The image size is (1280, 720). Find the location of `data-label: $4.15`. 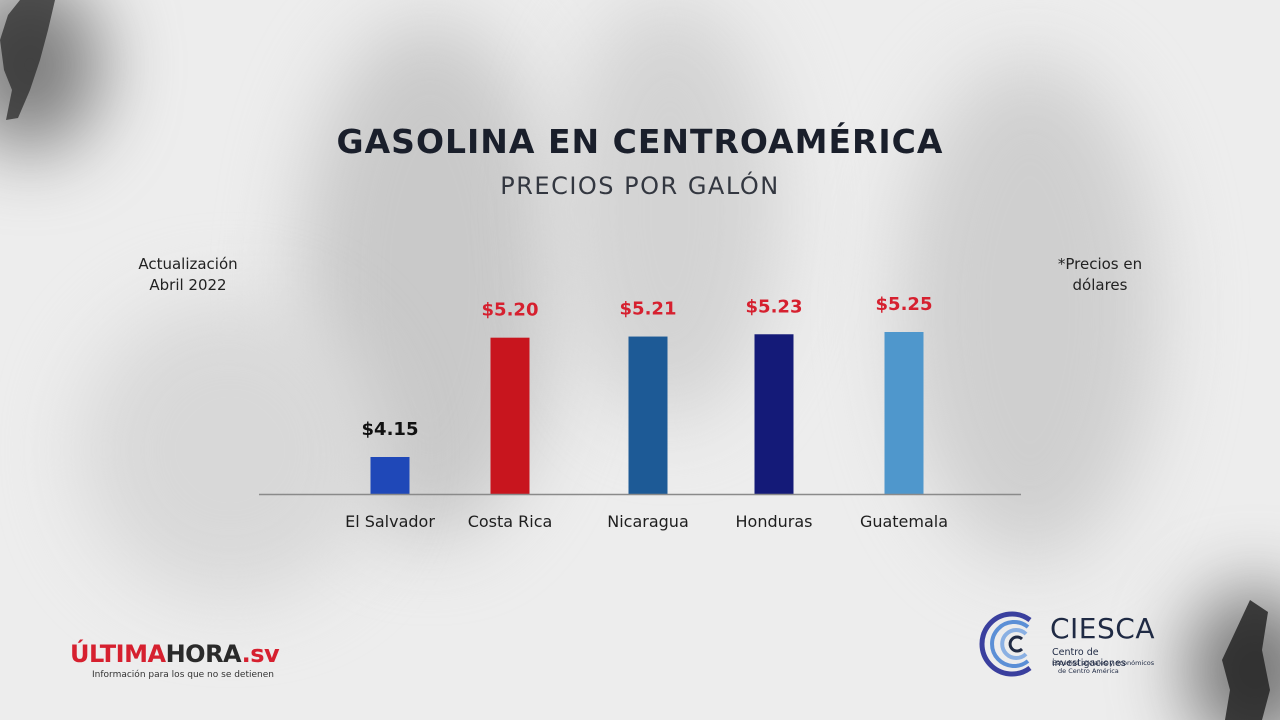

data-label: $4.15 is located at coordinates (390, 429).